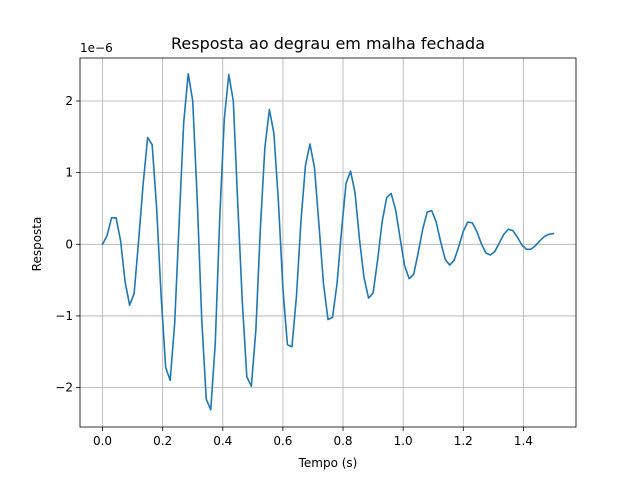 This screenshot has height=480, width=640. What do you see at coordinates (342, 441) in the screenshot?
I see `x-tick-label: 0.8` at bounding box center [342, 441].